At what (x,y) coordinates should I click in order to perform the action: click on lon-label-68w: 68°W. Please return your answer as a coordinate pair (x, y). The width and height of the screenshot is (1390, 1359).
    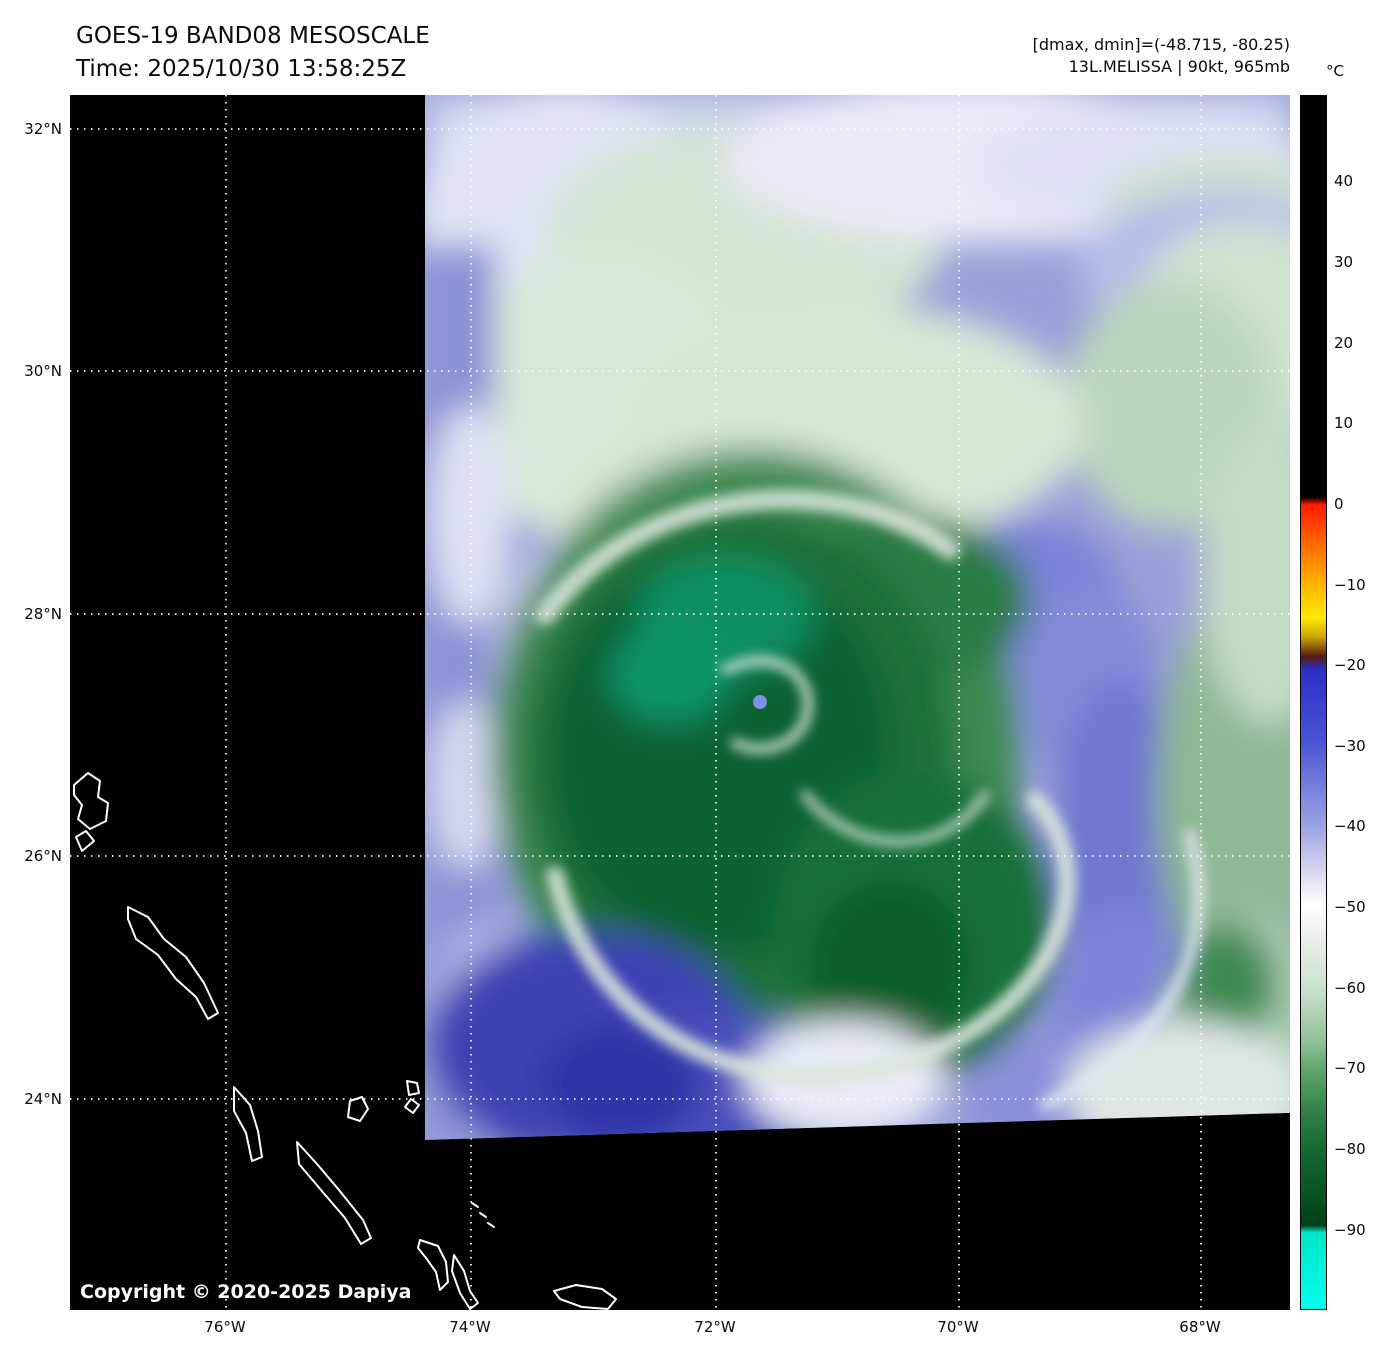
    Looking at the image, I should click on (1200, 1327).